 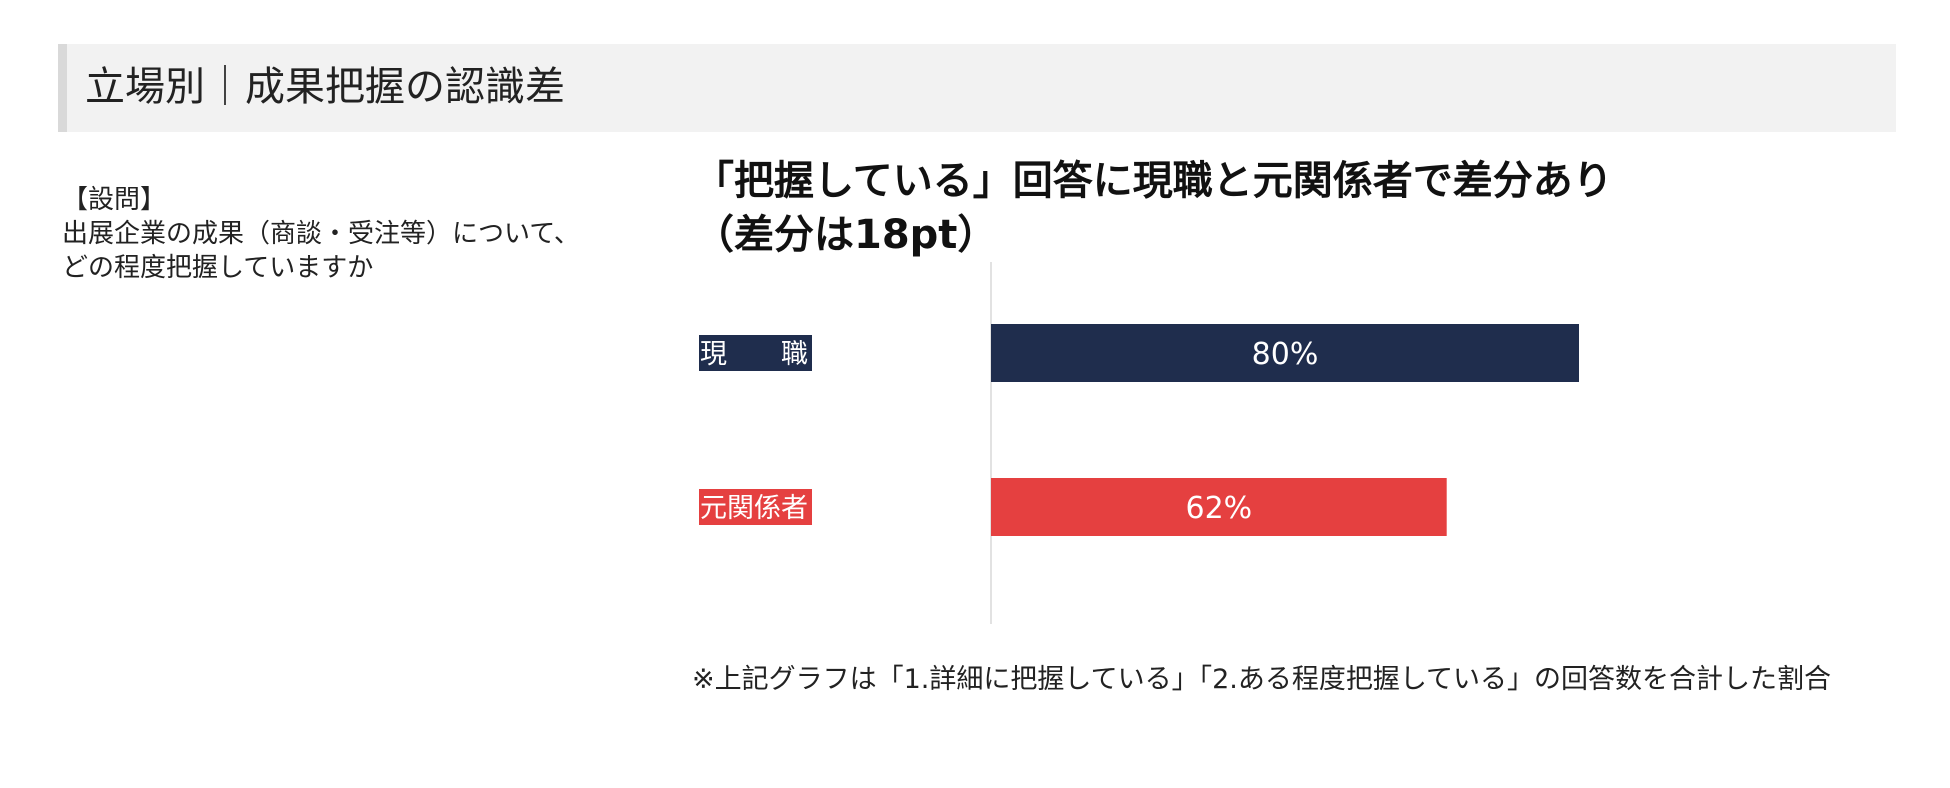 I want to click on chart-headline: 「把握している」回答に現職と元関係者で差分あり （差分は18pt）, so click(x=1294, y=208).